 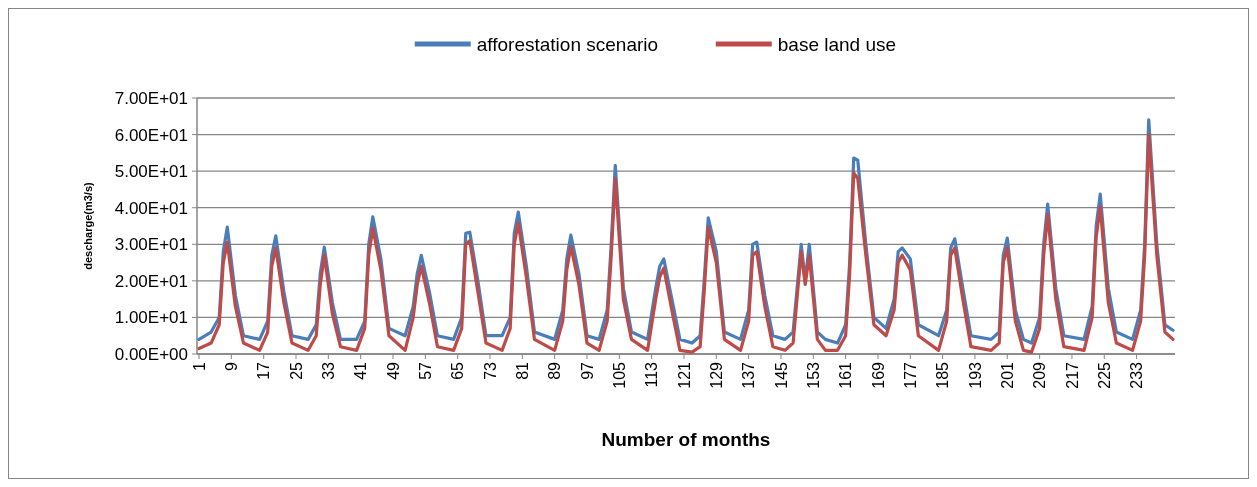 I want to click on x-tick-label: 201, so click(x=1007, y=375).